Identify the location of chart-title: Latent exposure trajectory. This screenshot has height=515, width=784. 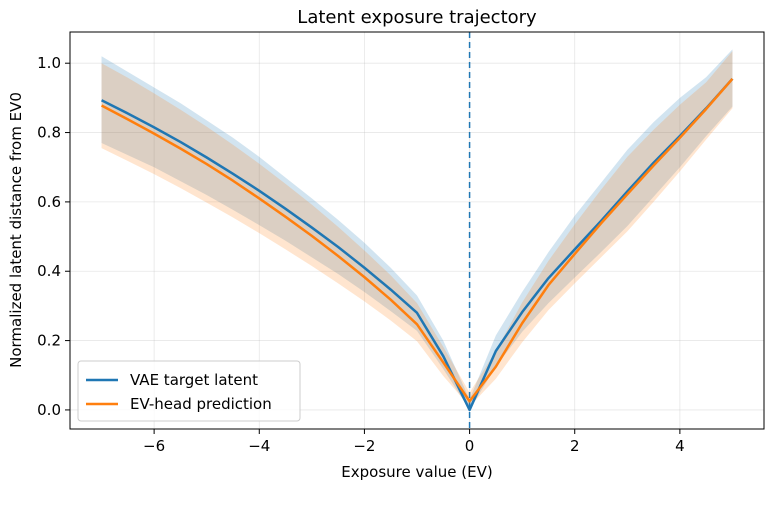
(417, 17).